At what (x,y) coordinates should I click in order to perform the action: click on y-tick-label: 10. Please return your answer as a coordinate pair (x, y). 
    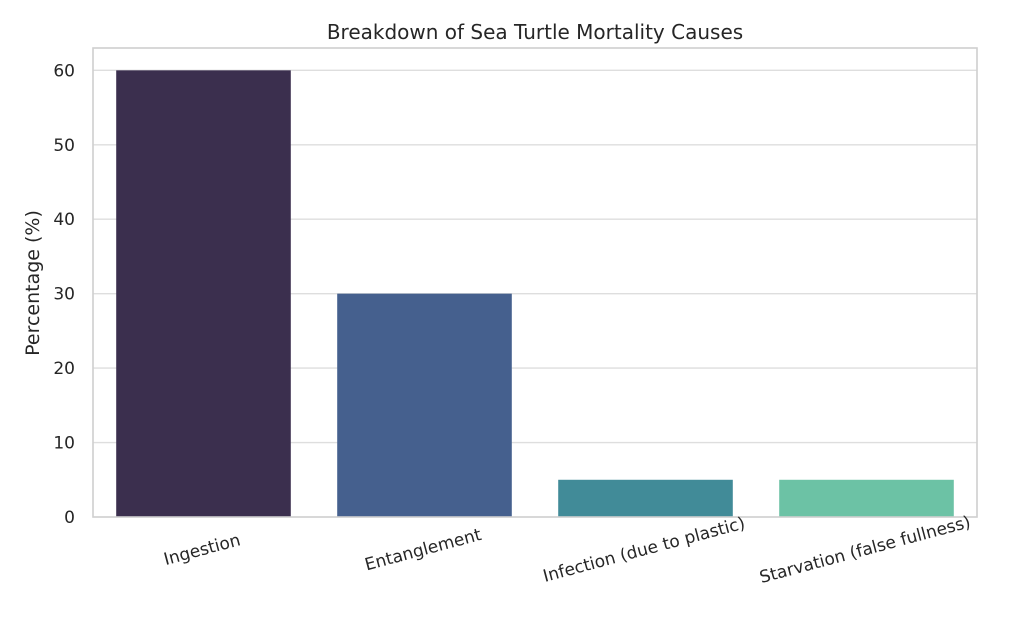
    Looking at the image, I should click on (64, 444).